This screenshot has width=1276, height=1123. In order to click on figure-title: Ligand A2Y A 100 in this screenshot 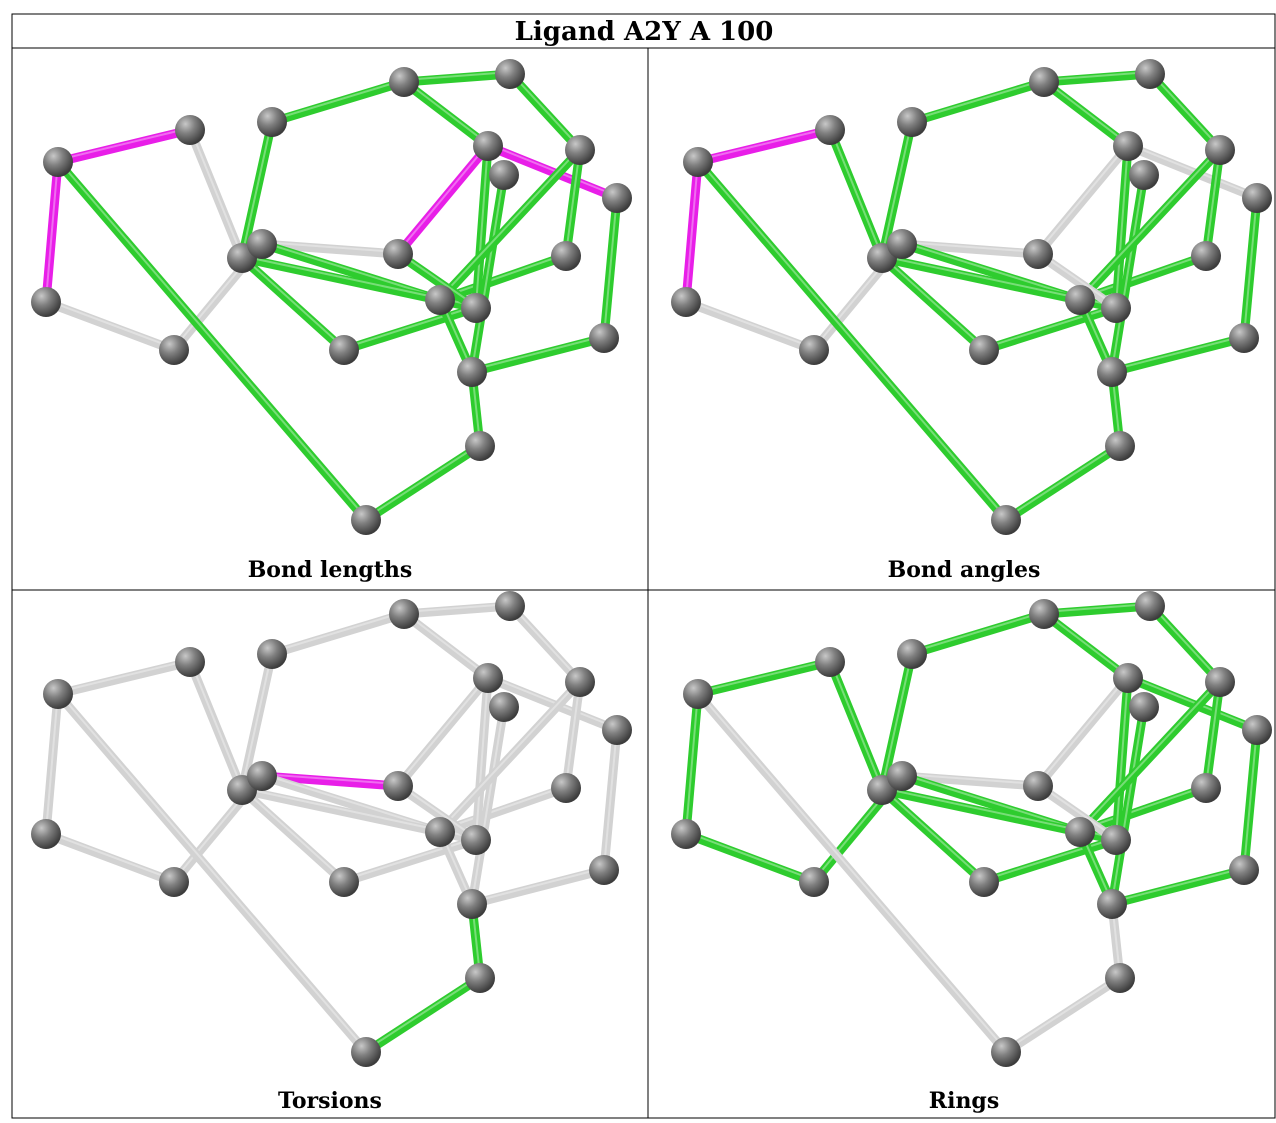, I will do `click(644, 32)`.